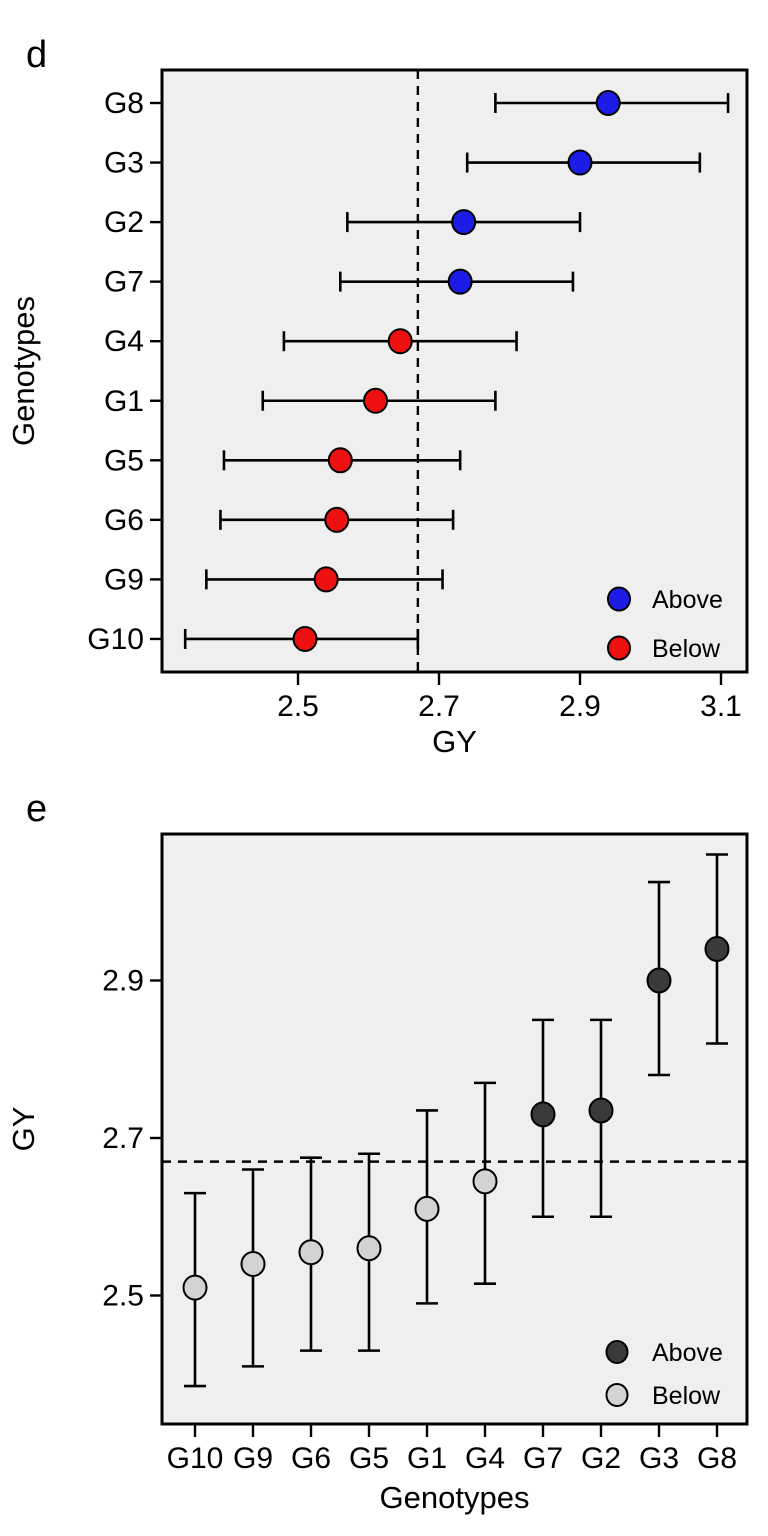 Image resolution: width=768 pixels, height=1536 pixels. Describe the element at coordinates (485, 1181) in the screenshot. I see `data-point-g4-e` at that location.